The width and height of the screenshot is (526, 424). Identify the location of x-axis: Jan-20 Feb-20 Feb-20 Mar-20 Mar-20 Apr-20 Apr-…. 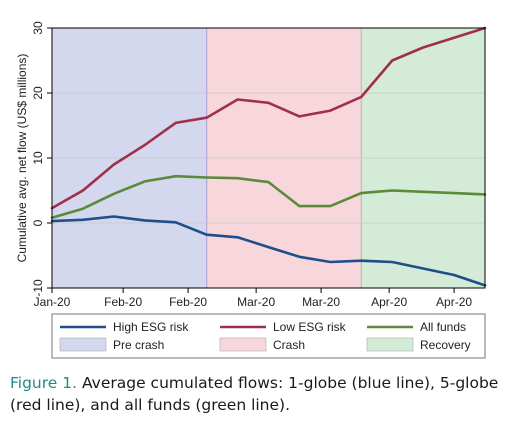
(253, 298).